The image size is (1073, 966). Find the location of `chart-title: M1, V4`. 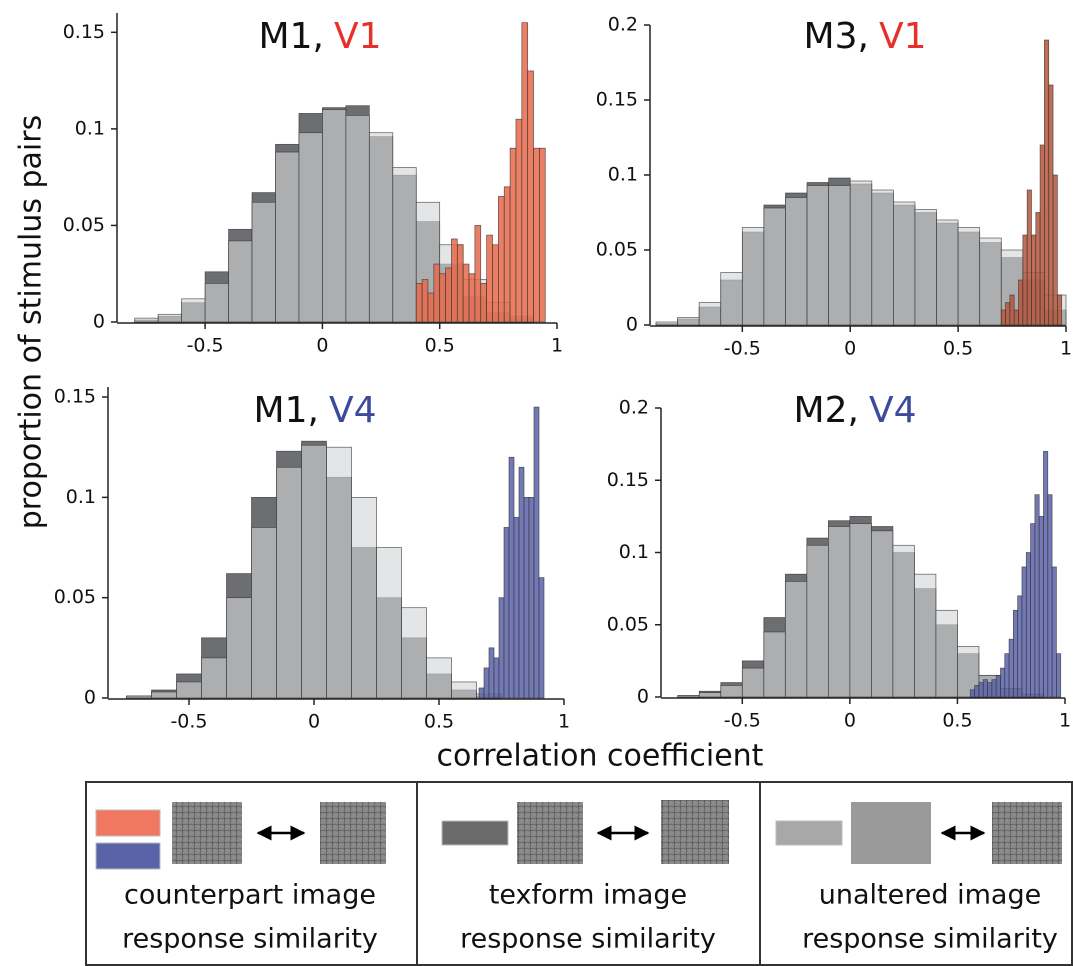

chart-title: M1, V4 is located at coordinates (315, 410).